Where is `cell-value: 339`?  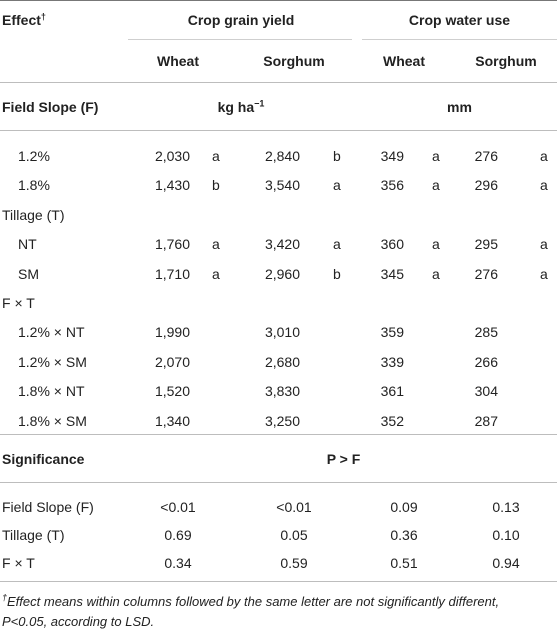 cell-value: 339 is located at coordinates (392, 362).